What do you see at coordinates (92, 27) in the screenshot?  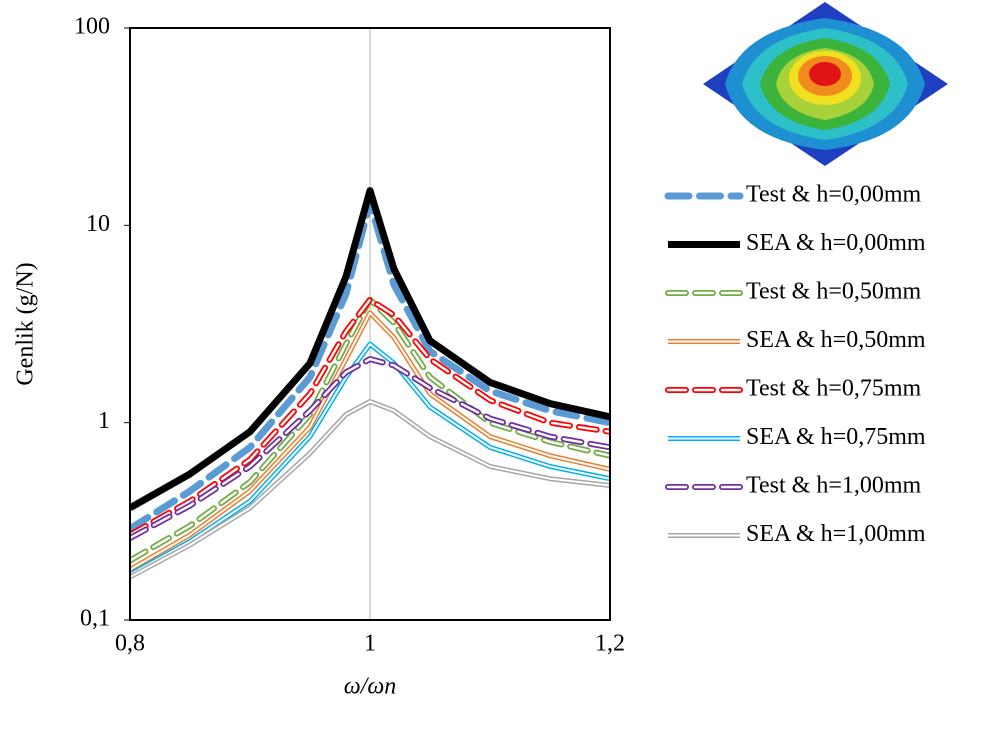 I see `y-tick-label: 100` at bounding box center [92, 27].